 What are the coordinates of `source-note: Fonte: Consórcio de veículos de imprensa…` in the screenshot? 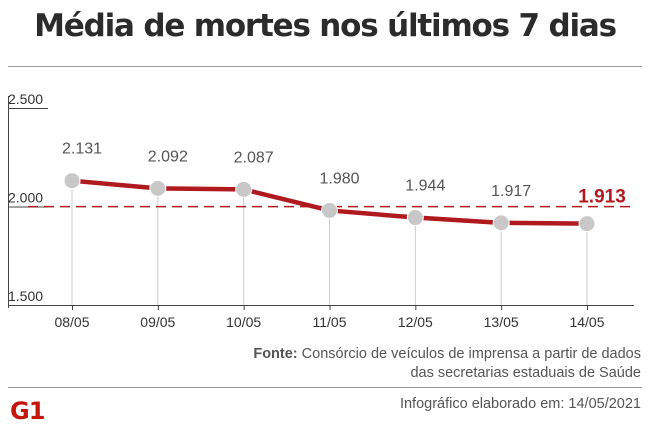 It's located at (441, 364).